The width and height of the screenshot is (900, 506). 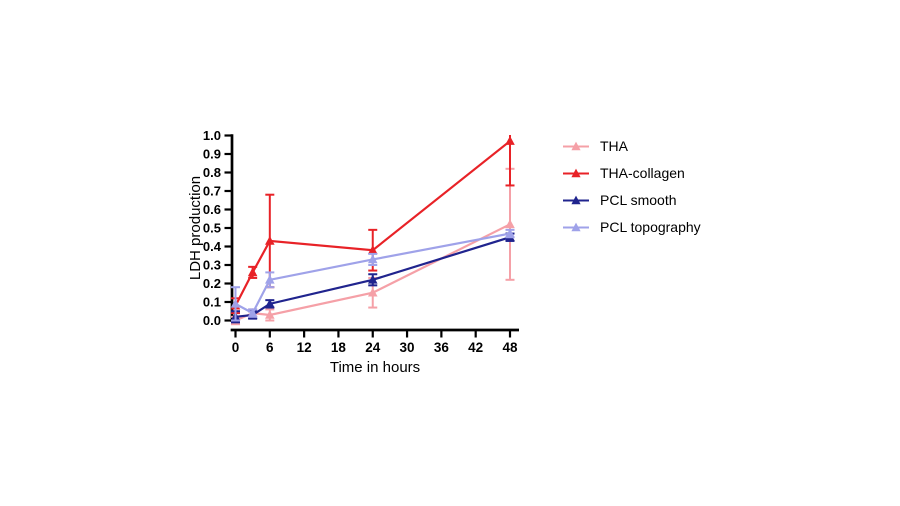 What do you see at coordinates (475, 347) in the screenshot?
I see `x-tick-label: 42` at bounding box center [475, 347].